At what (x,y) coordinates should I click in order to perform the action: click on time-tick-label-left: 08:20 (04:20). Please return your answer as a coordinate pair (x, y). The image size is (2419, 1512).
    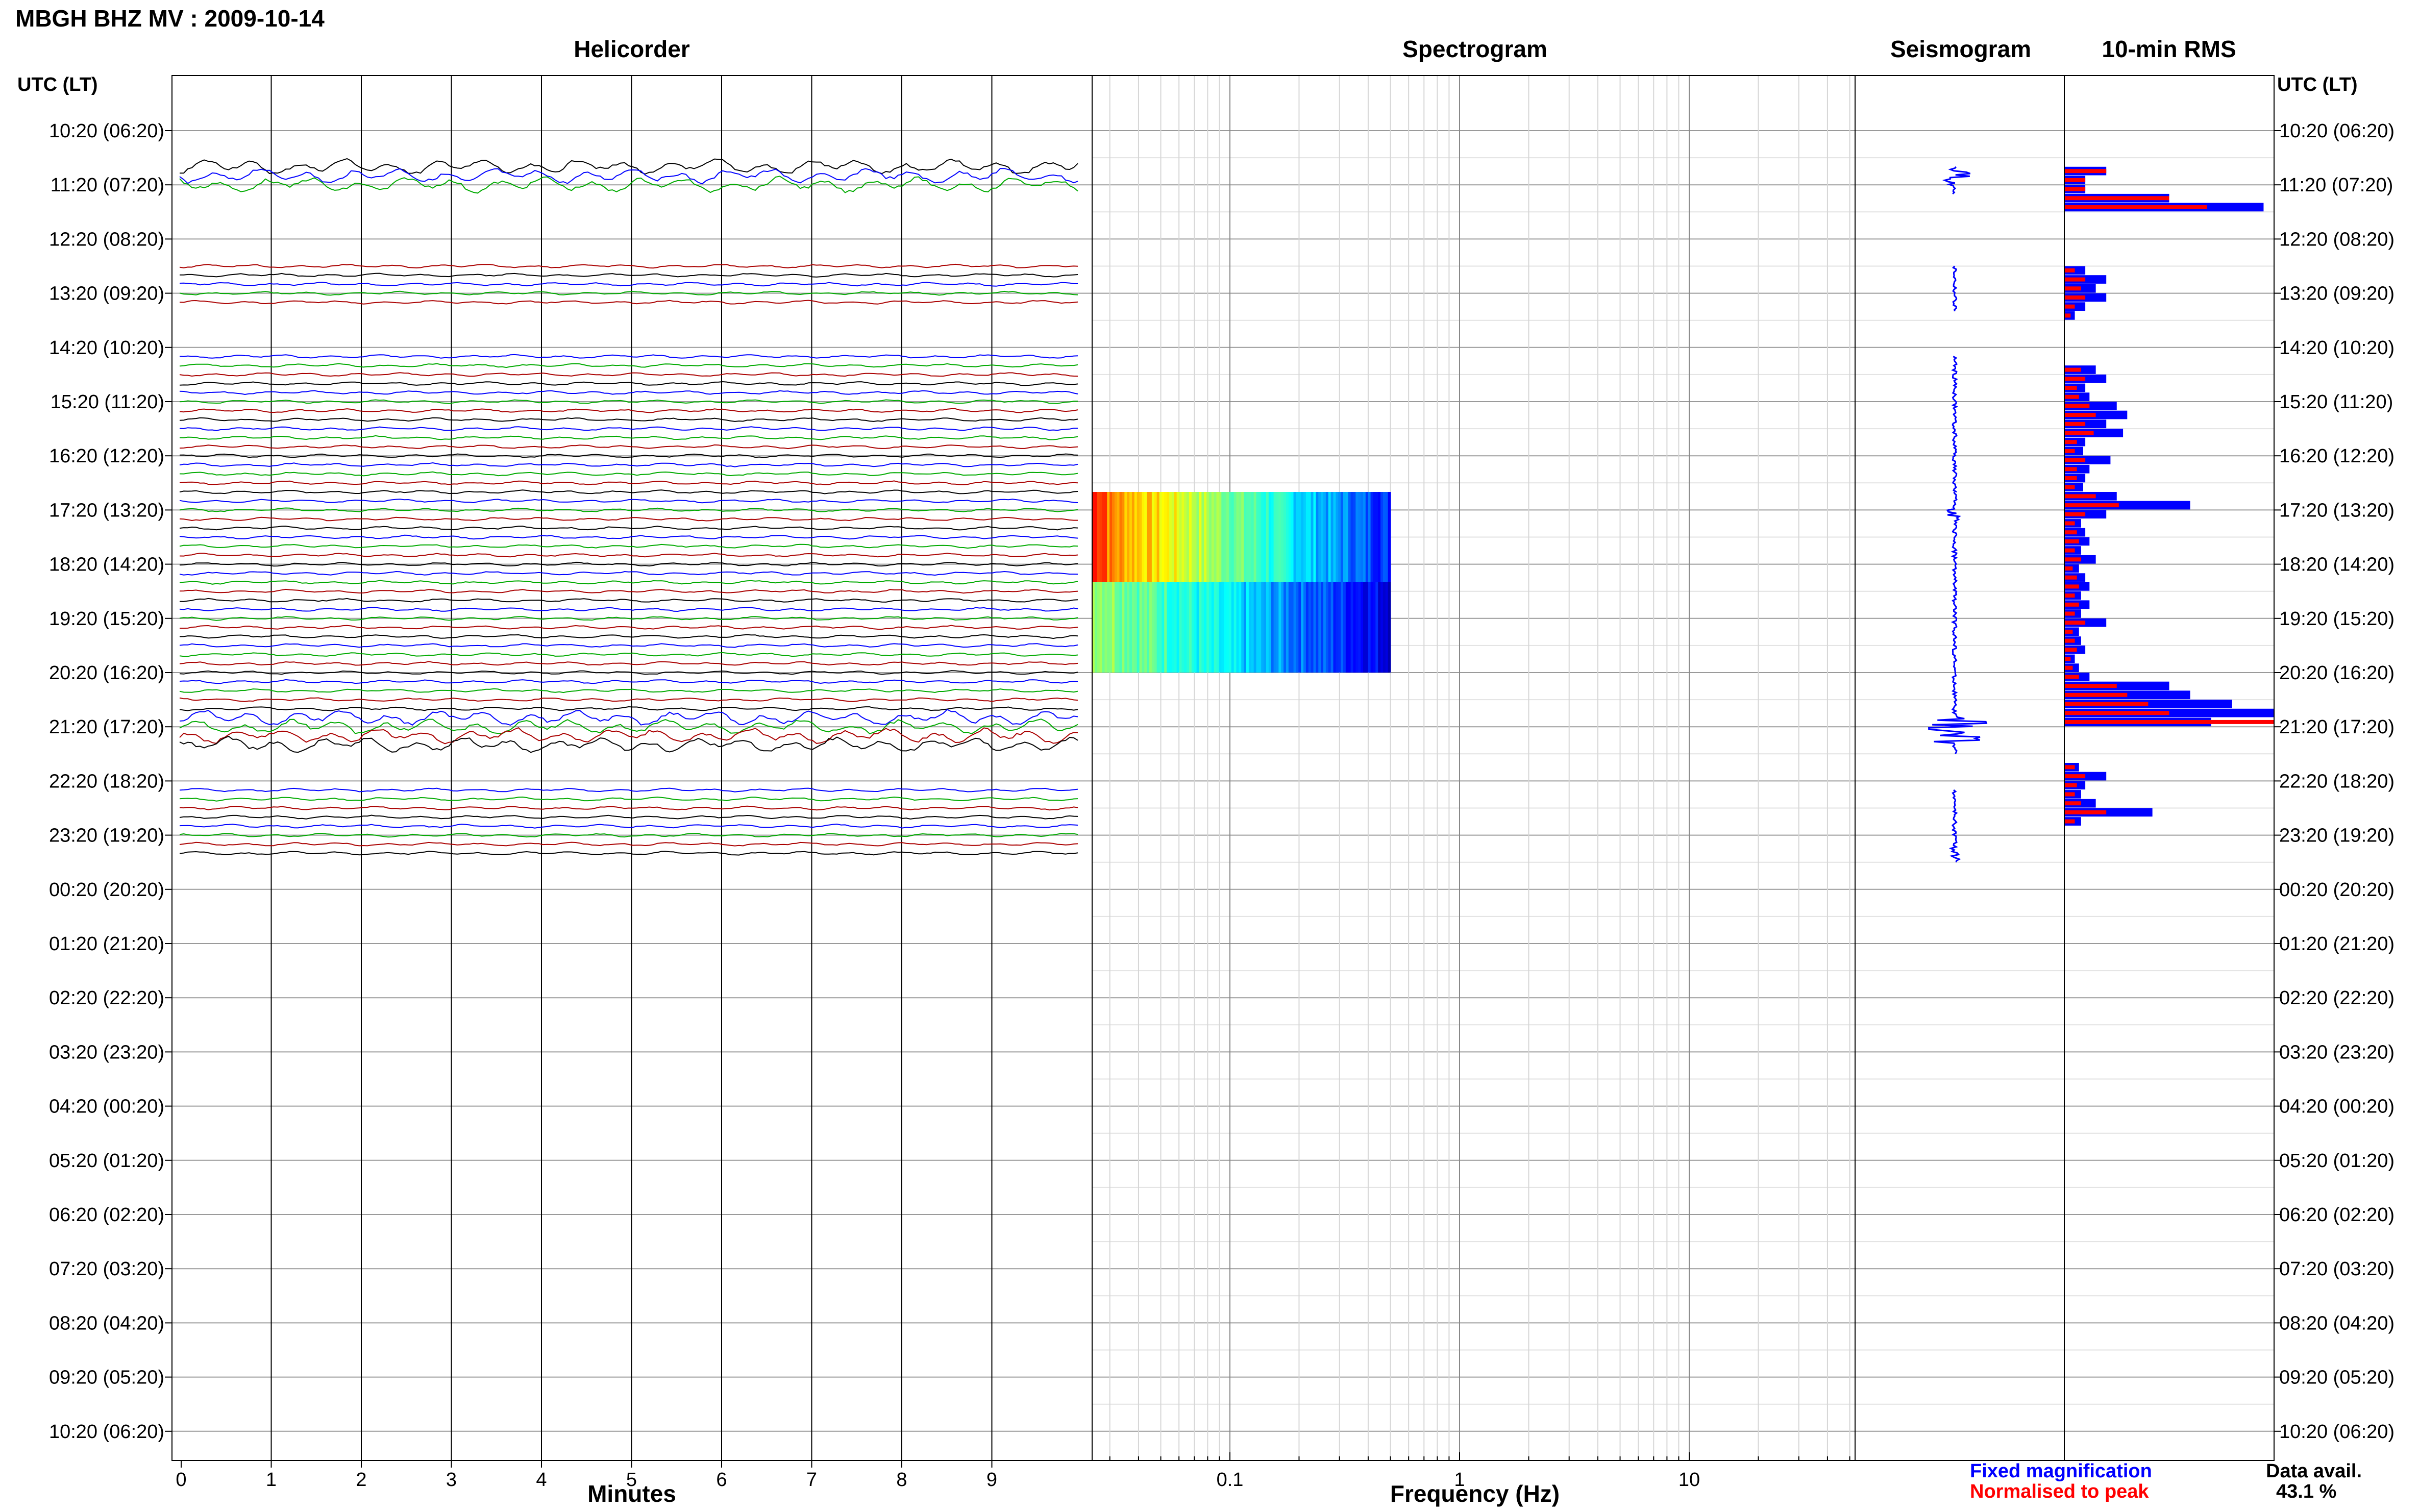
    Looking at the image, I should click on (106, 1323).